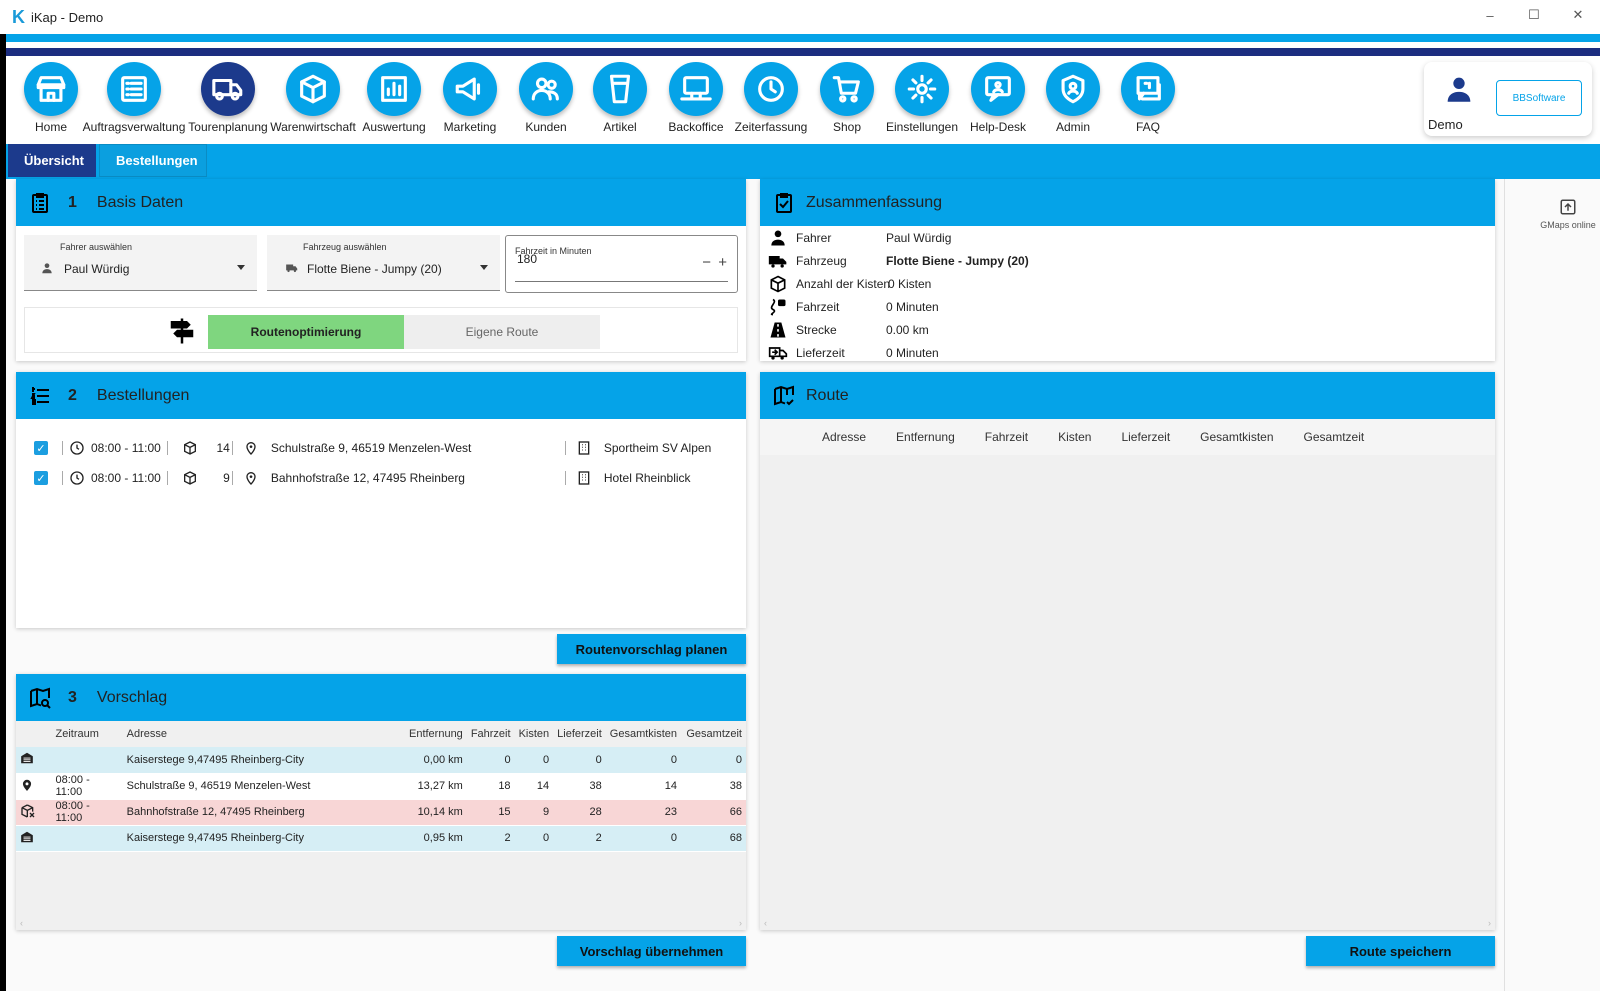 The image size is (1600, 991). What do you see at coordinates (490, 734) in the screenshot?
I see `col-fahrzeit: Fahrzeit` at bounding box center [490, 734].